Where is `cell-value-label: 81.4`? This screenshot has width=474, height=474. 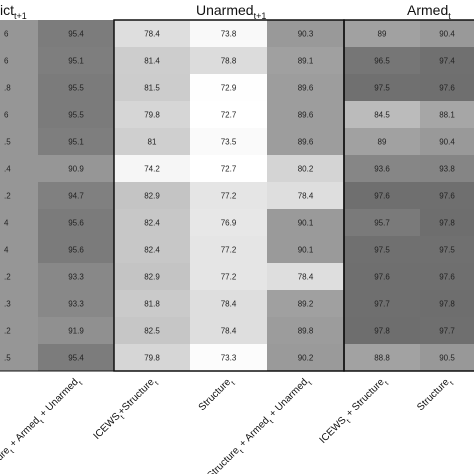 cell-value-label: 81.4 is located at coordinates (152, 61).